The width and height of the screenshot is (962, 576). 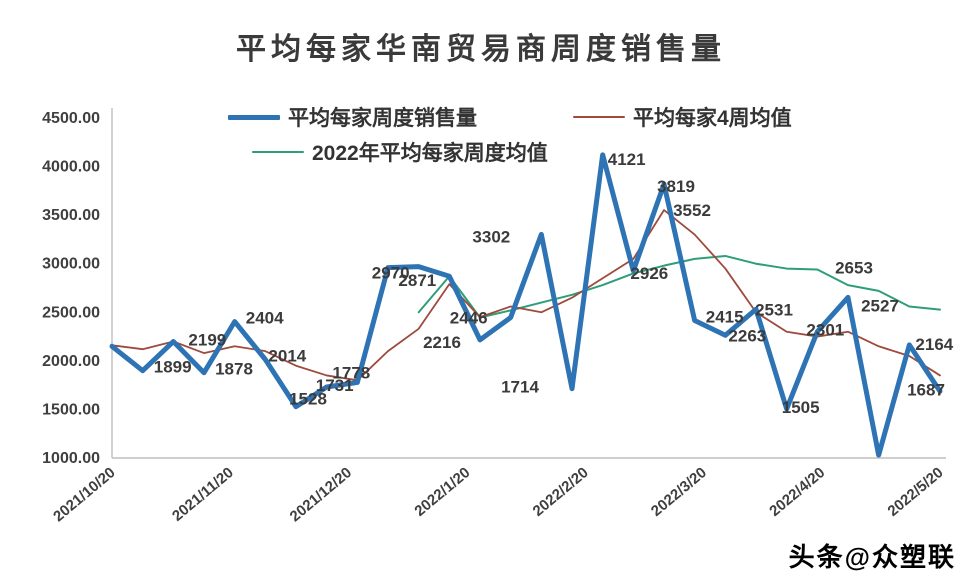 What do you see at coordinates (265, 318) in the screenshot?
I see `point-label: 2404` at bounding box center [265, 318].